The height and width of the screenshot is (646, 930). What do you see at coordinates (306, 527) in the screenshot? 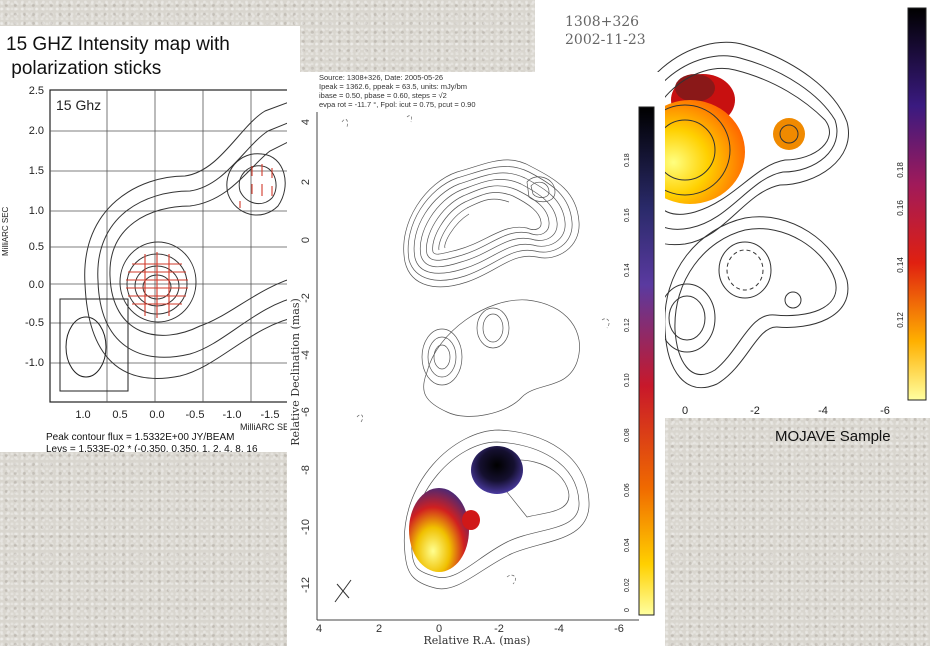
I see `y-tick: -10` at bounding box center [306, 527].